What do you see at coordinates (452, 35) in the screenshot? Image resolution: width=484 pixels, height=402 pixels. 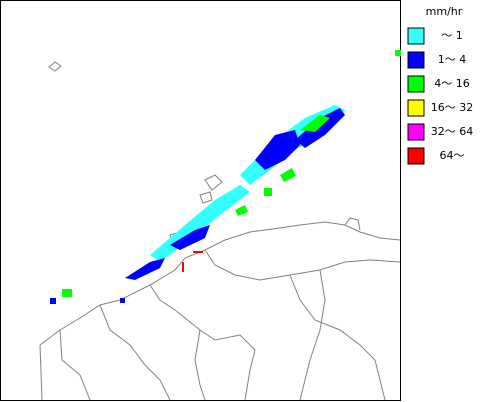 I see `legend-label: ～ 1` at bounding box center [452, 35].